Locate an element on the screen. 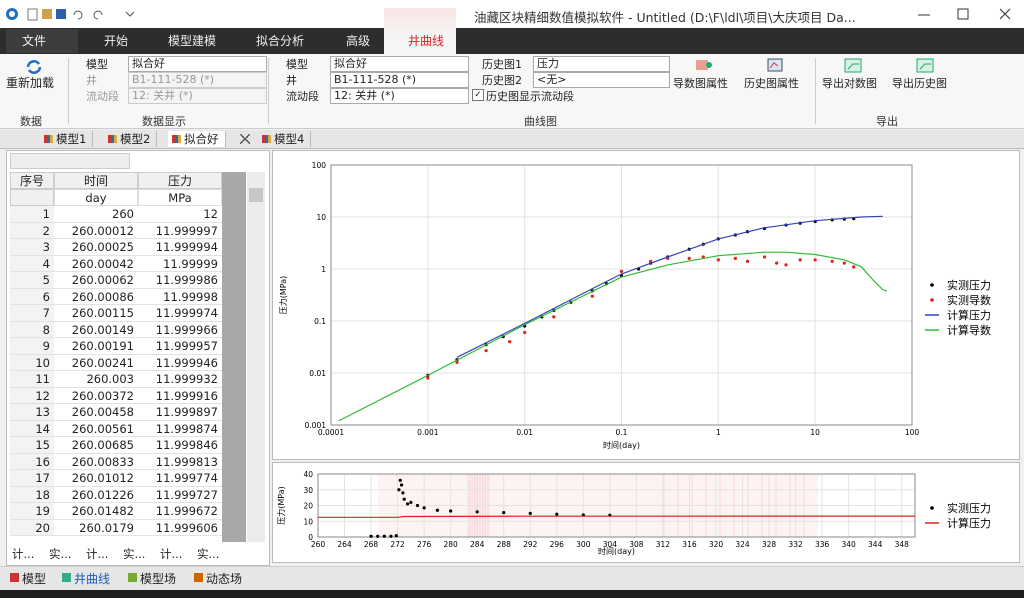  history1-combo: 压力 is located at coordinates (601, 64).